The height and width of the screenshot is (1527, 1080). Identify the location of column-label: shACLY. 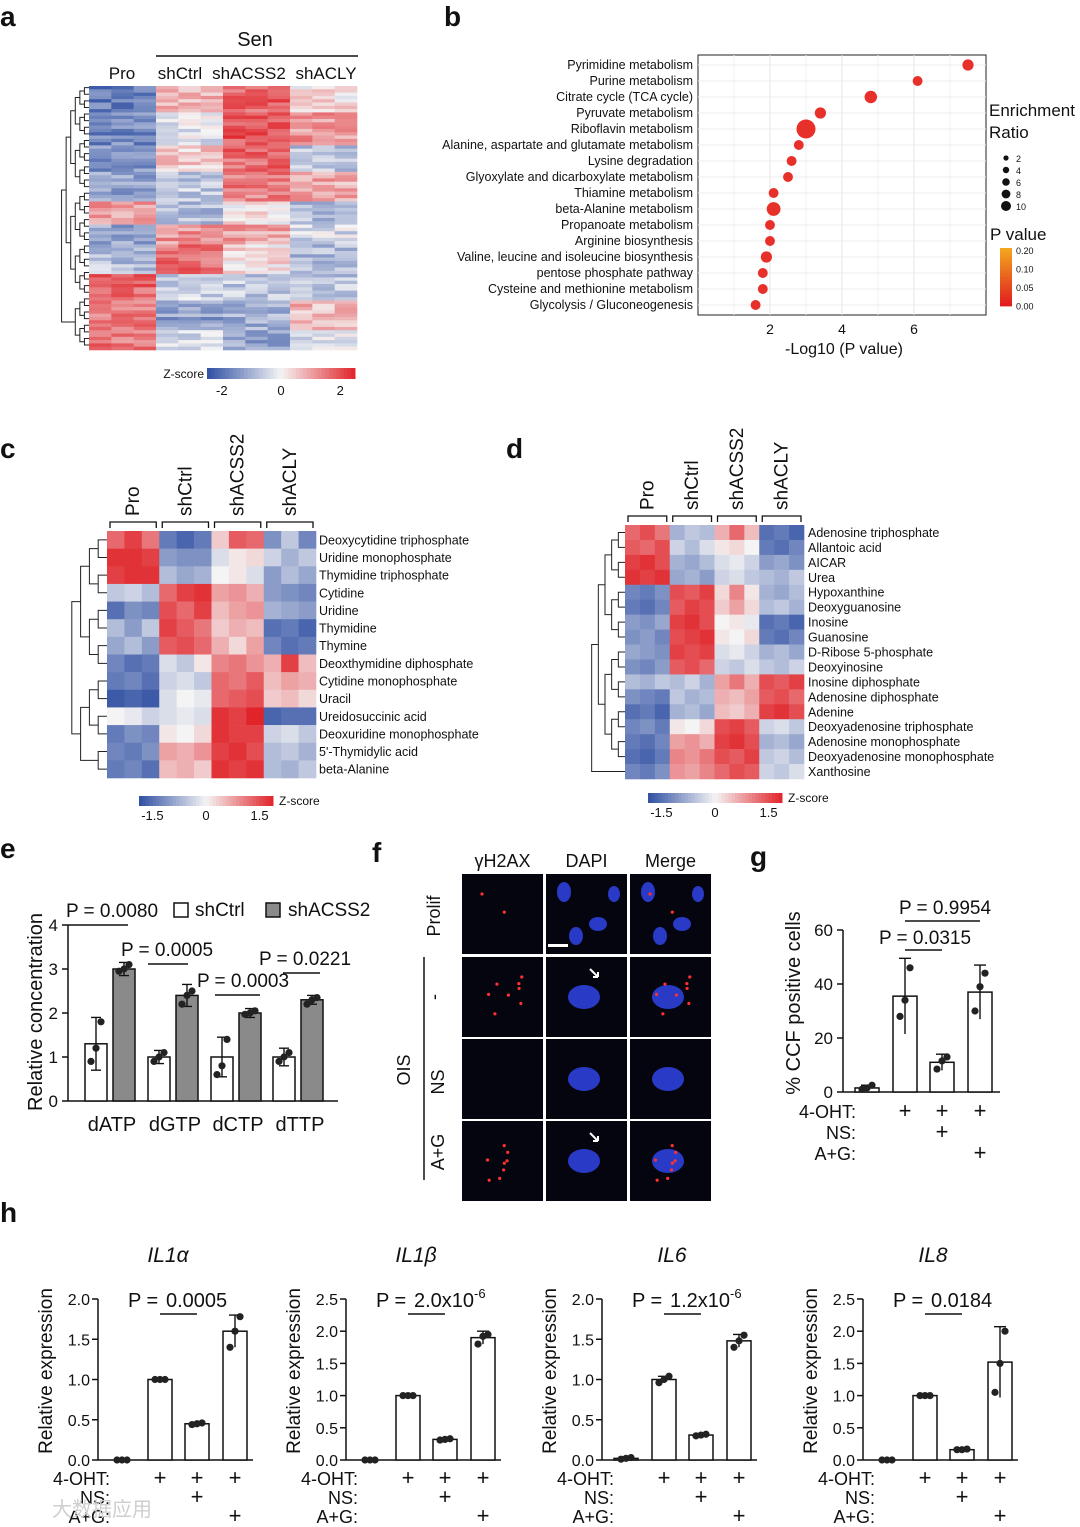
(290, 481).